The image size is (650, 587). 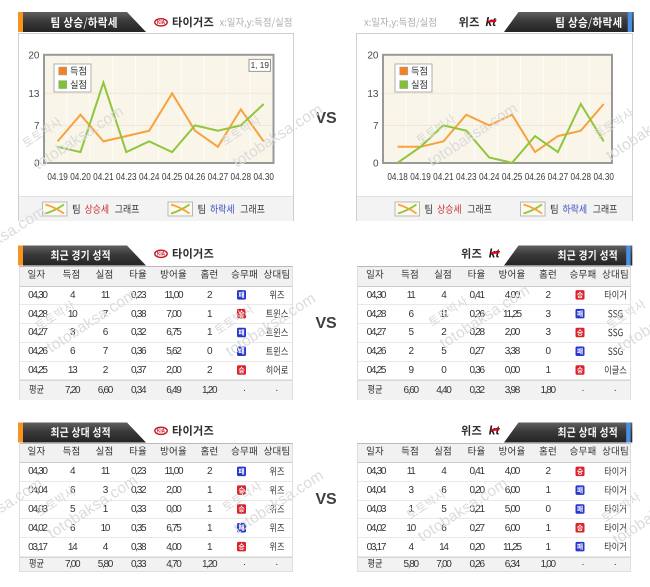 What do you see at coordinates (260, 65) in the screenshot?
I see `svg-text: 1, 19` at bounding box center [260, 65].